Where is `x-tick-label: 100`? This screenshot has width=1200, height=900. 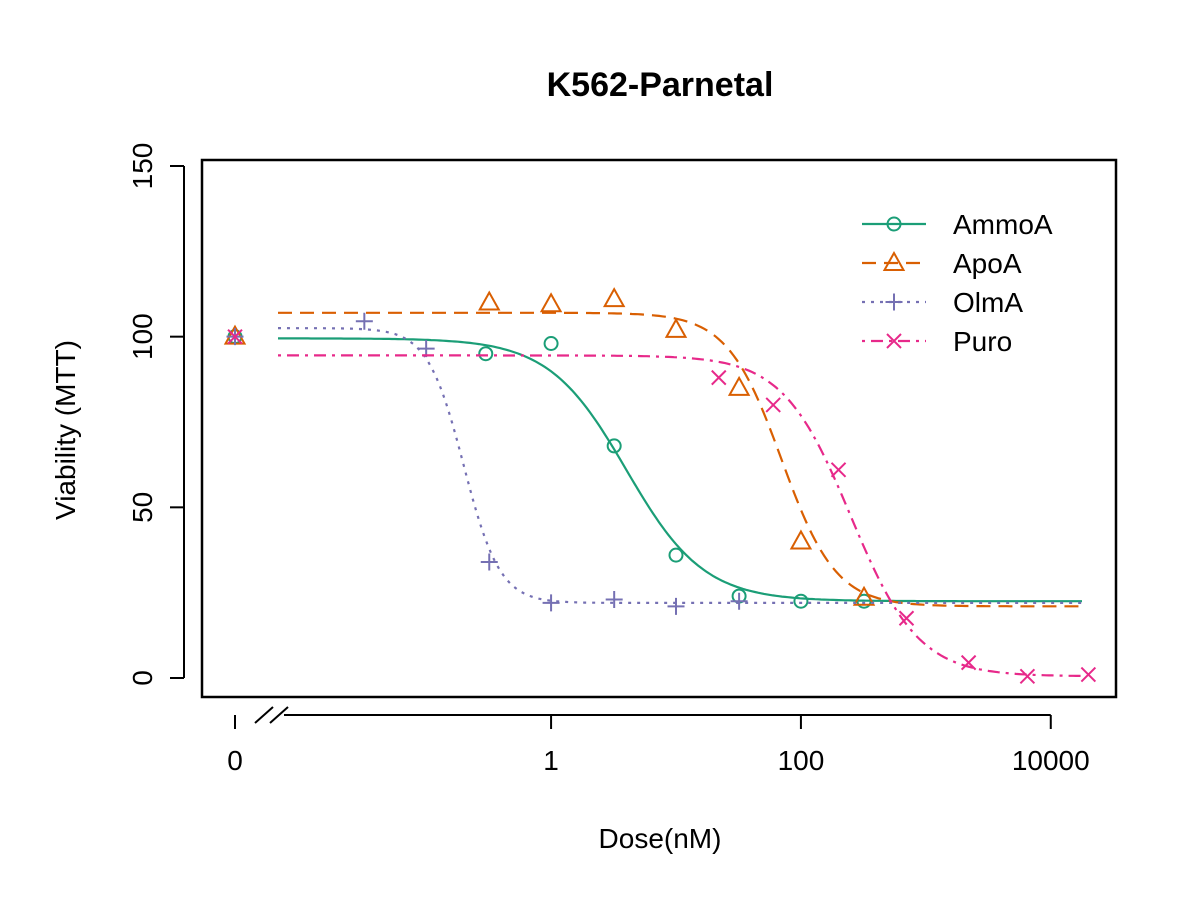 x-tick-label: 100 is located at coordinates (801, 760).